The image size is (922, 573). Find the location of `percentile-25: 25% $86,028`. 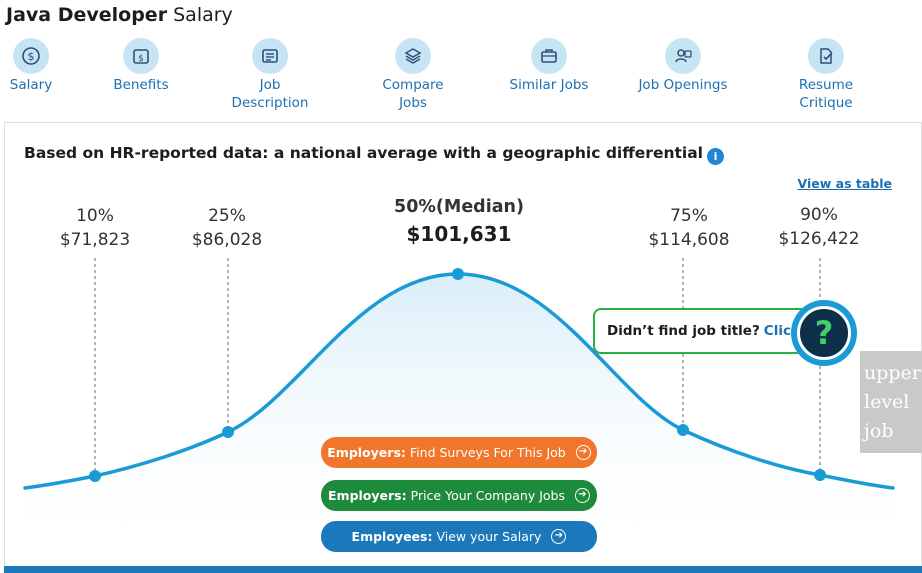

percentile-25: 25% $86,028 is located at coordinates (227, 228).